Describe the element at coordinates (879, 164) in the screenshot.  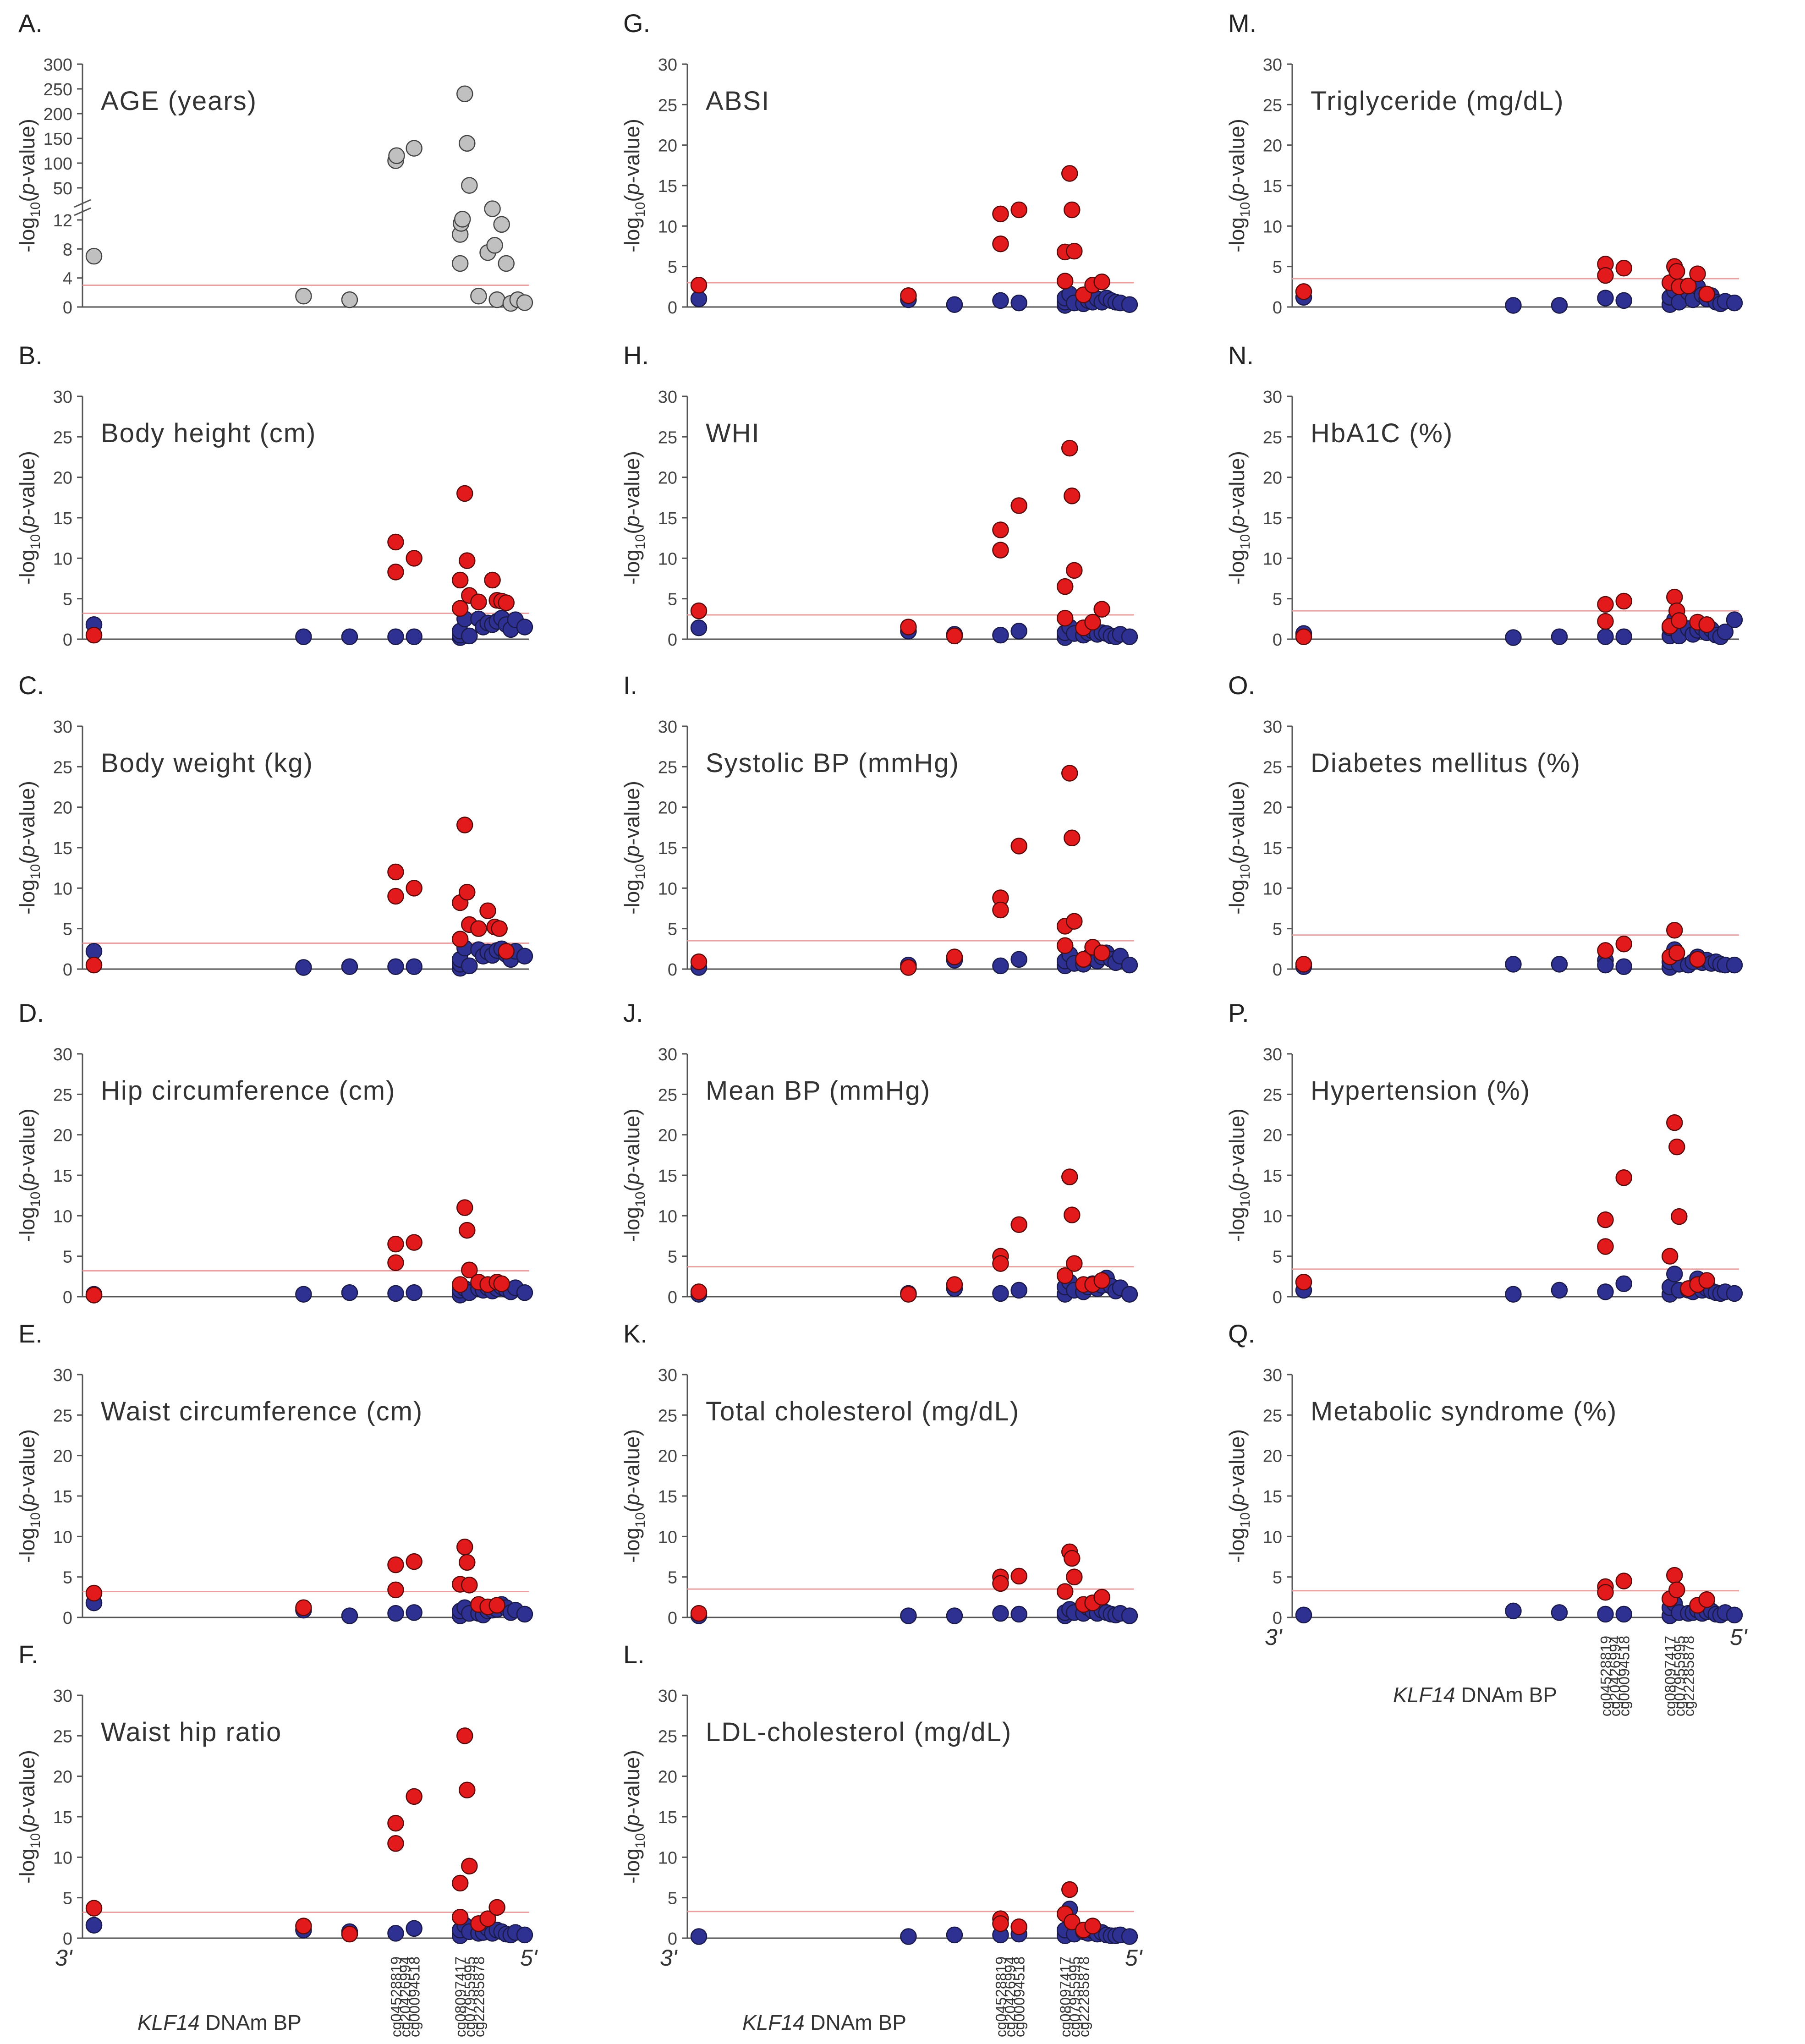
I see `panel-G: G. ABSI -log10(p-value) 0 5 10 15 20 25 30` at that location.